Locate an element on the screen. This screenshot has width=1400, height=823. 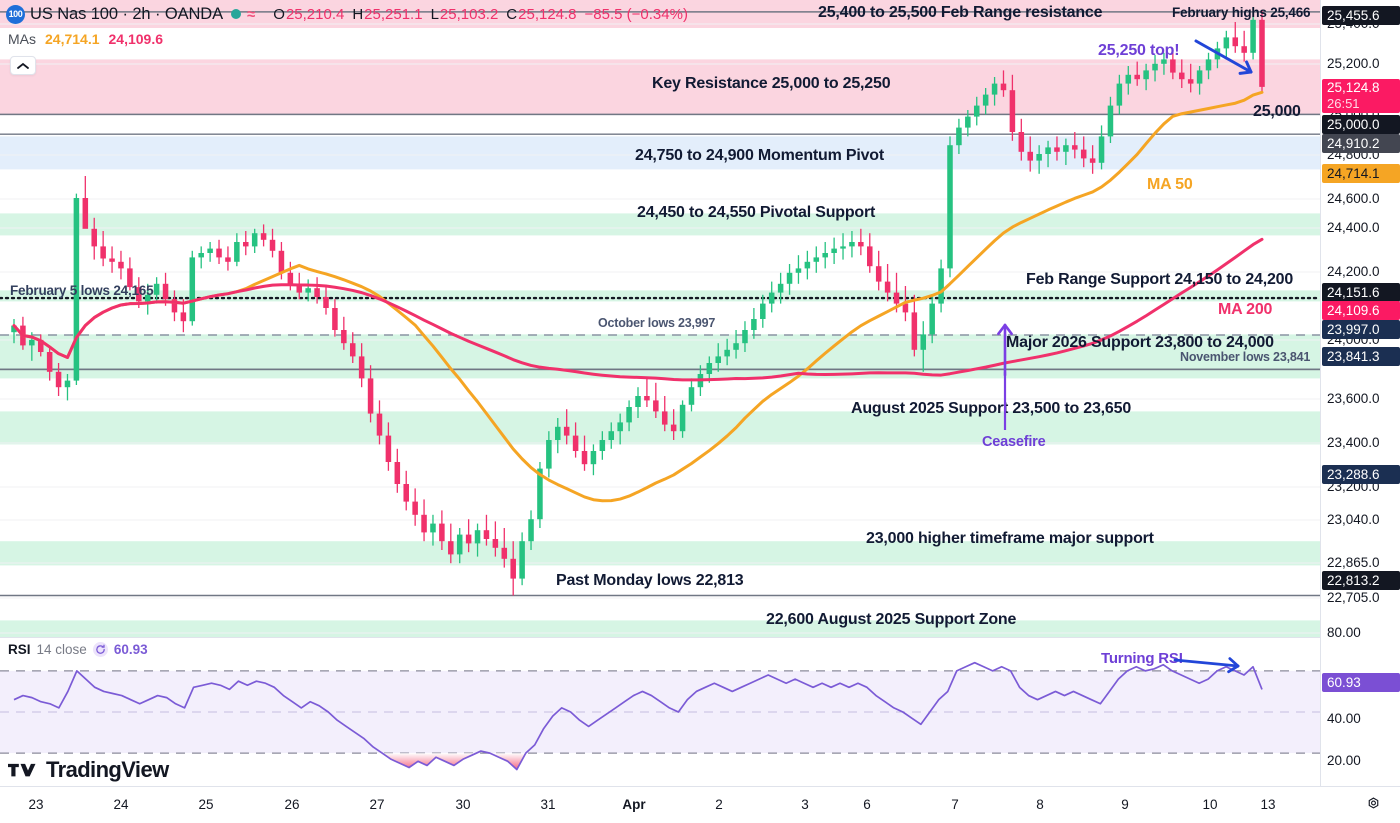
annotation-ma50-label: MA 50 is located at coordinates (1170, 184).